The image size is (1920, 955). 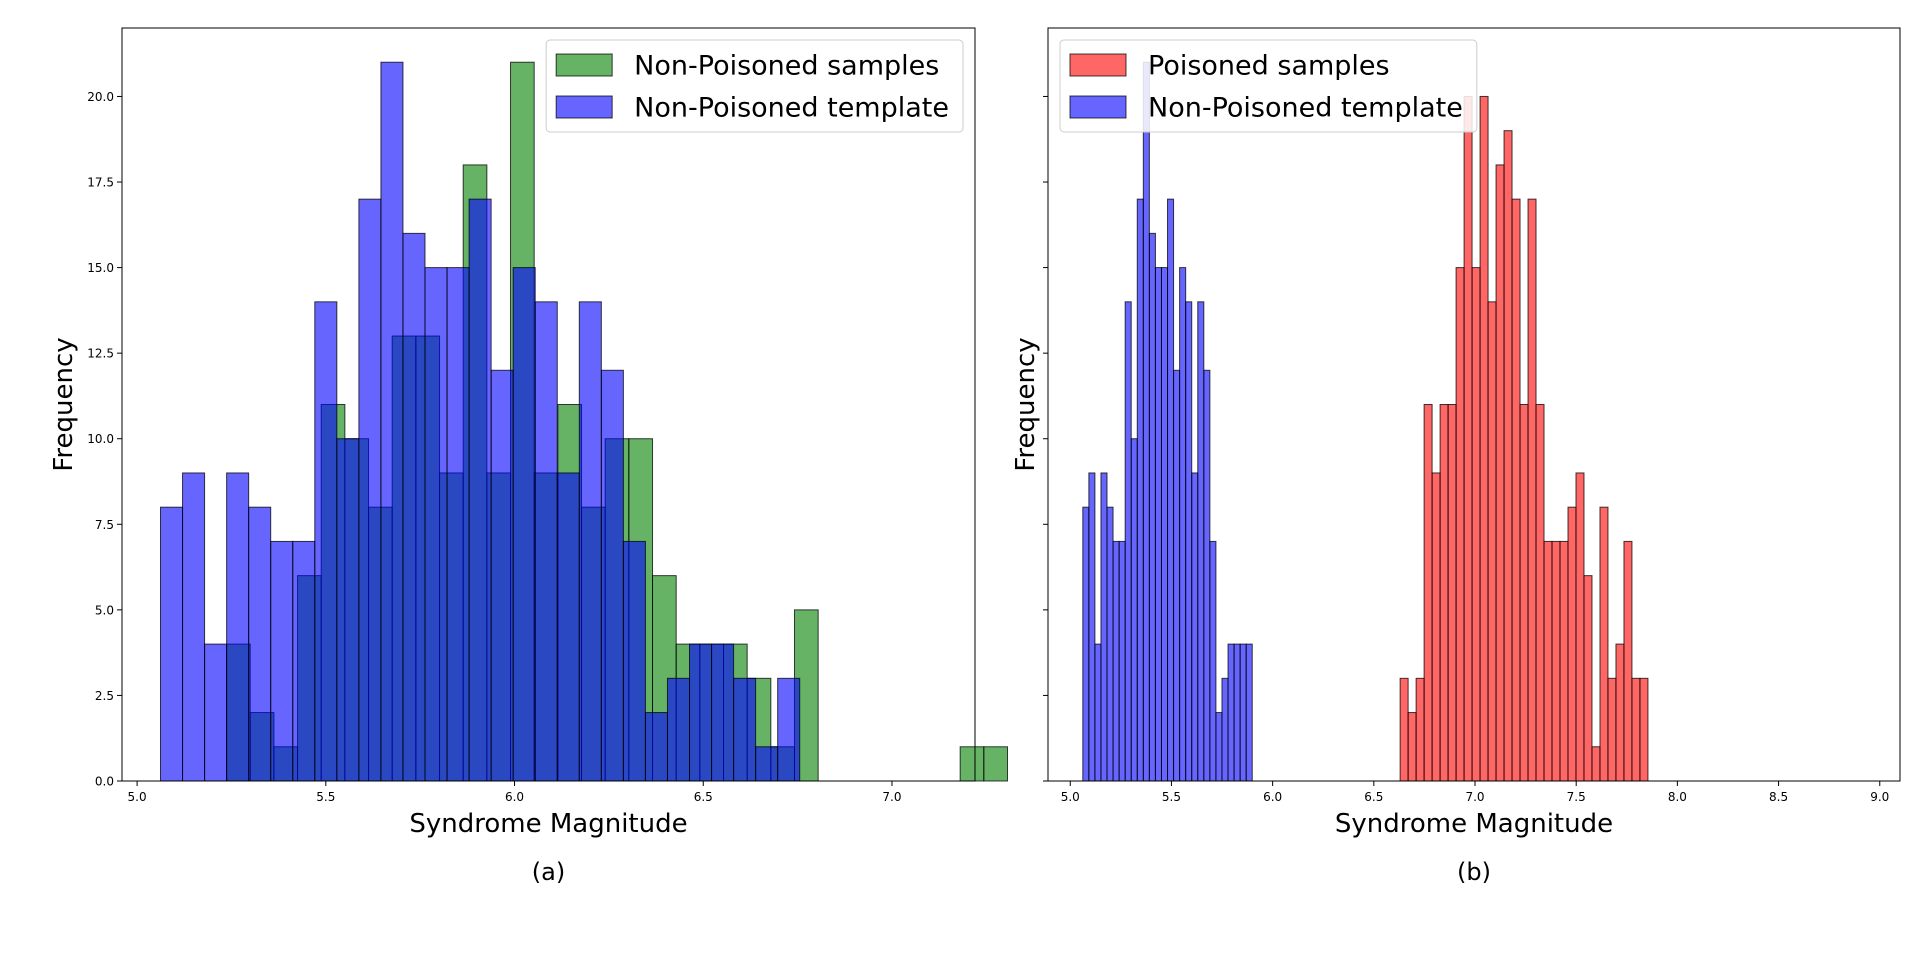 I want to click on subplot-caption-a: (a), so click(x=548, y=872).